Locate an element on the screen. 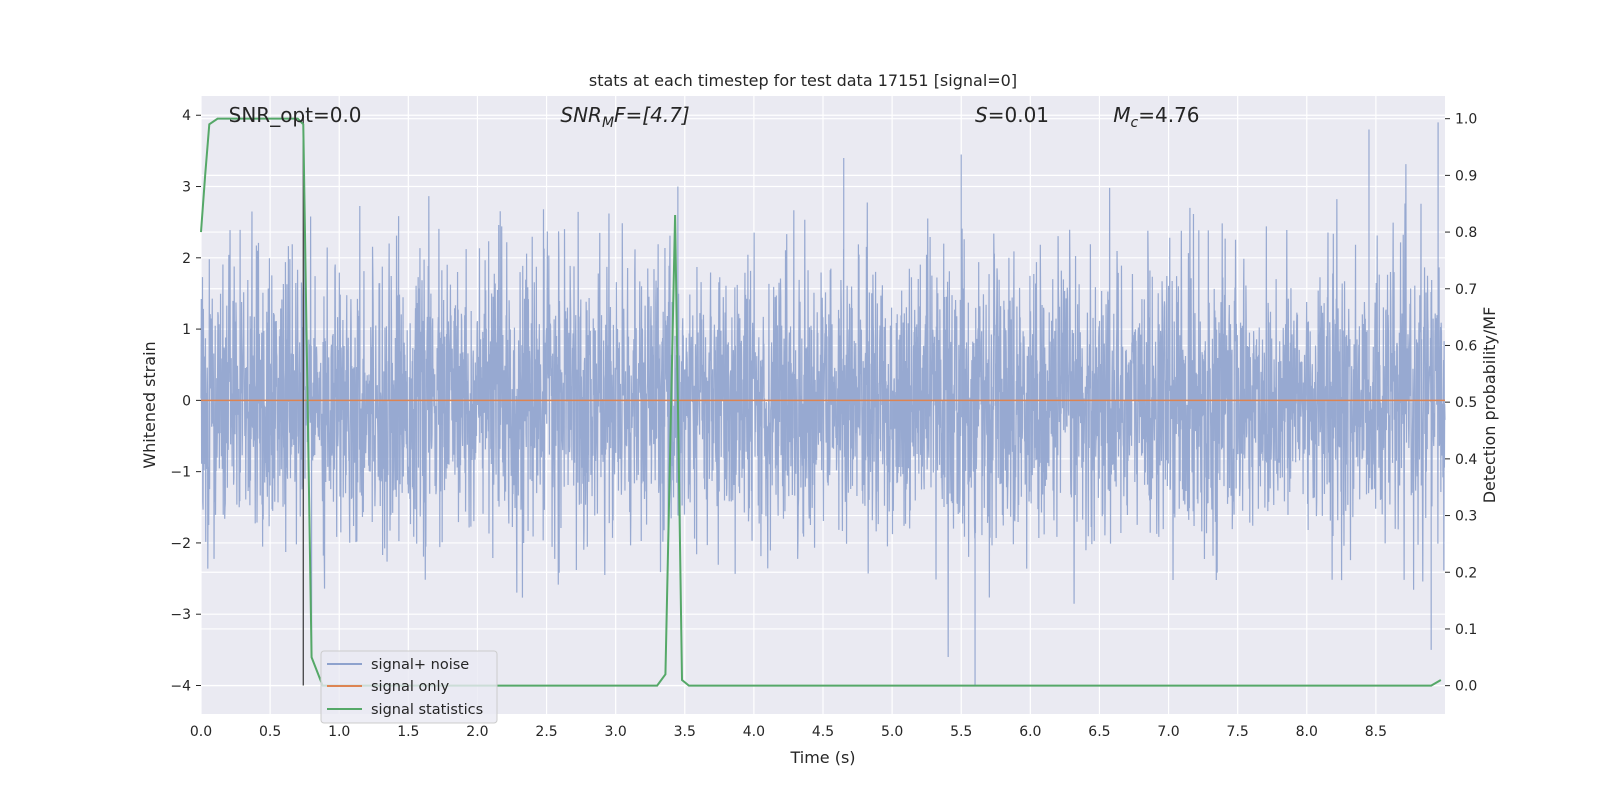 The height and width of the screenshot is (800, 1600). y-right-tick-label: 0.9 is located at coordinates (1466, 176).